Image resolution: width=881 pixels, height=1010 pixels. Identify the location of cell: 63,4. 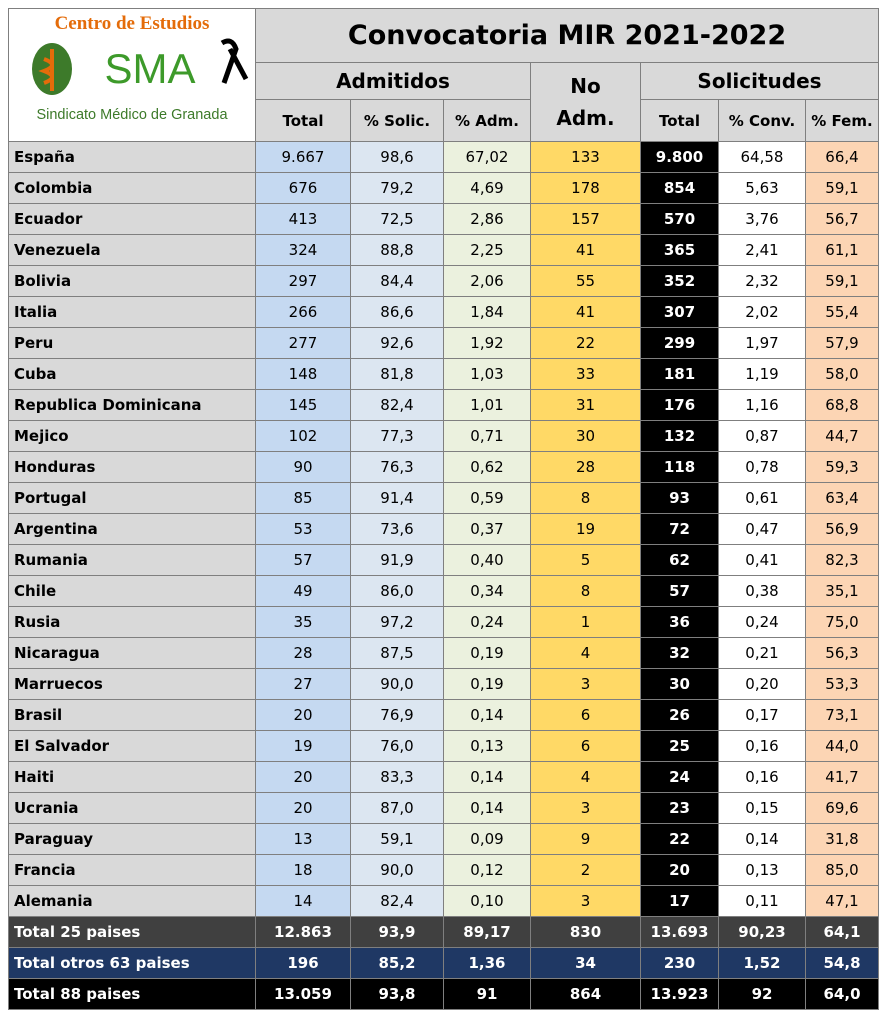
(842, 498).